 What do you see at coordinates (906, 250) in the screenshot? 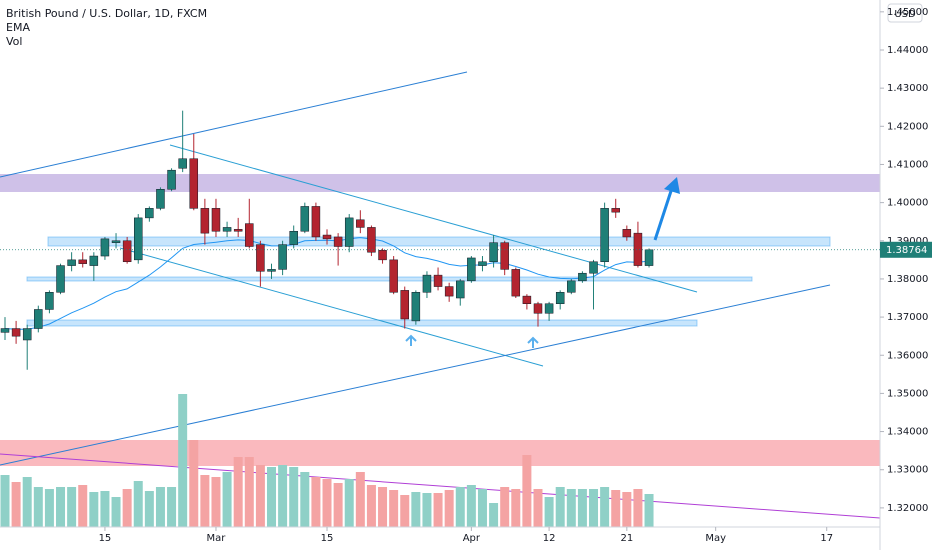
I see `last-price-label: 1.38764` at bounding box center [906, 250].